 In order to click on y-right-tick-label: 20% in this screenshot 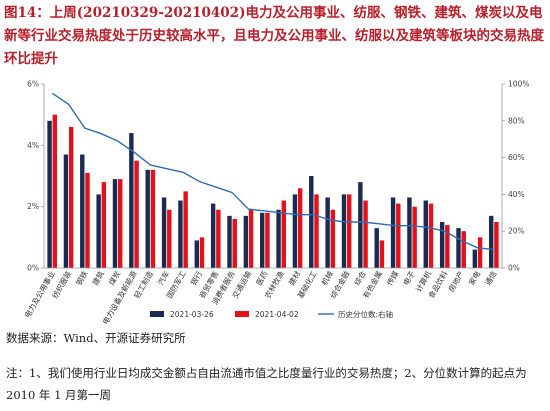, I will do `click(516, 231)`.